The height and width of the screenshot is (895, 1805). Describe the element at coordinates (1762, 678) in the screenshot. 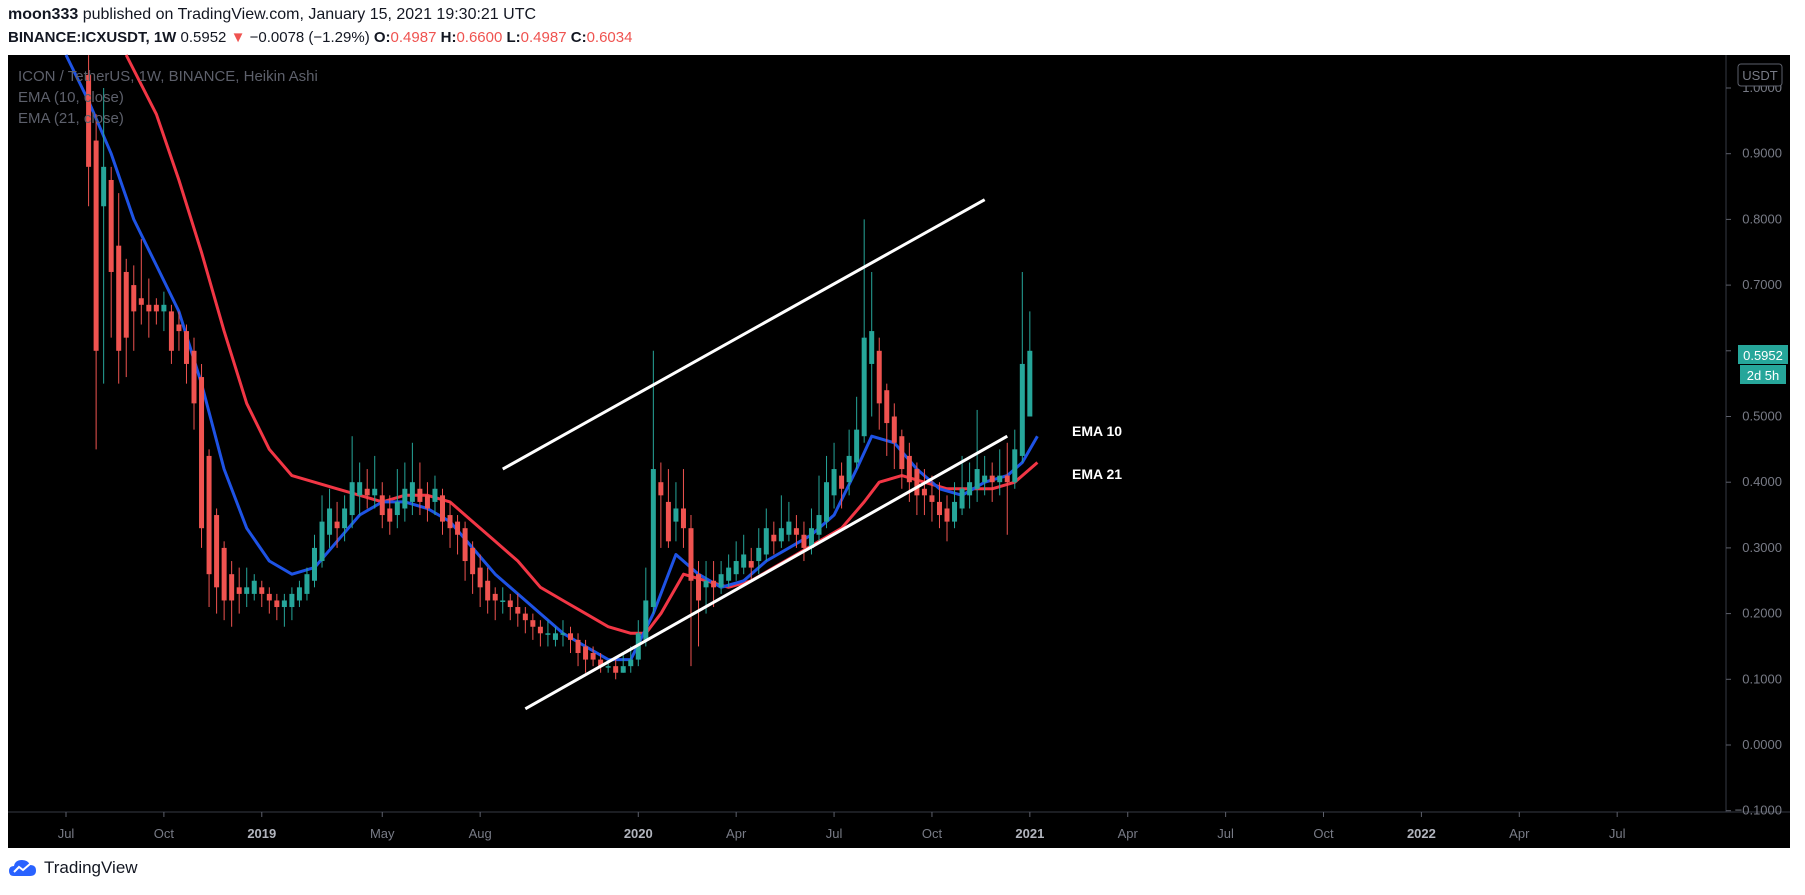

I see `price-tick-label: 0.1000` at that location.